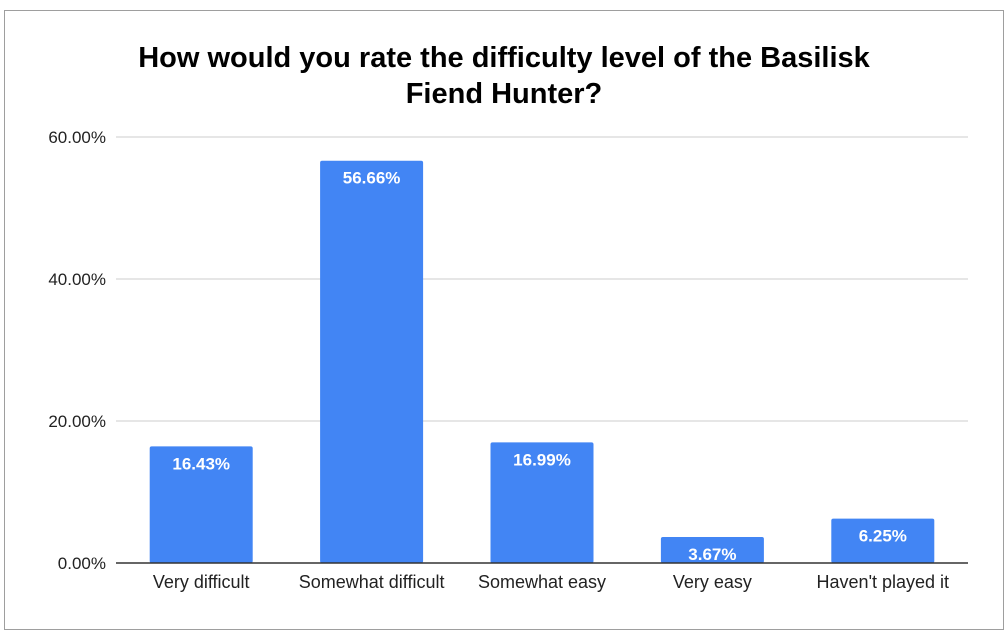 The width and height of the screenshot is (1008, 633). What do you see at coordinates (201, 582) in the screenshot?
I see `x-category-label: Very difficult` at bounding box center [201, 582].